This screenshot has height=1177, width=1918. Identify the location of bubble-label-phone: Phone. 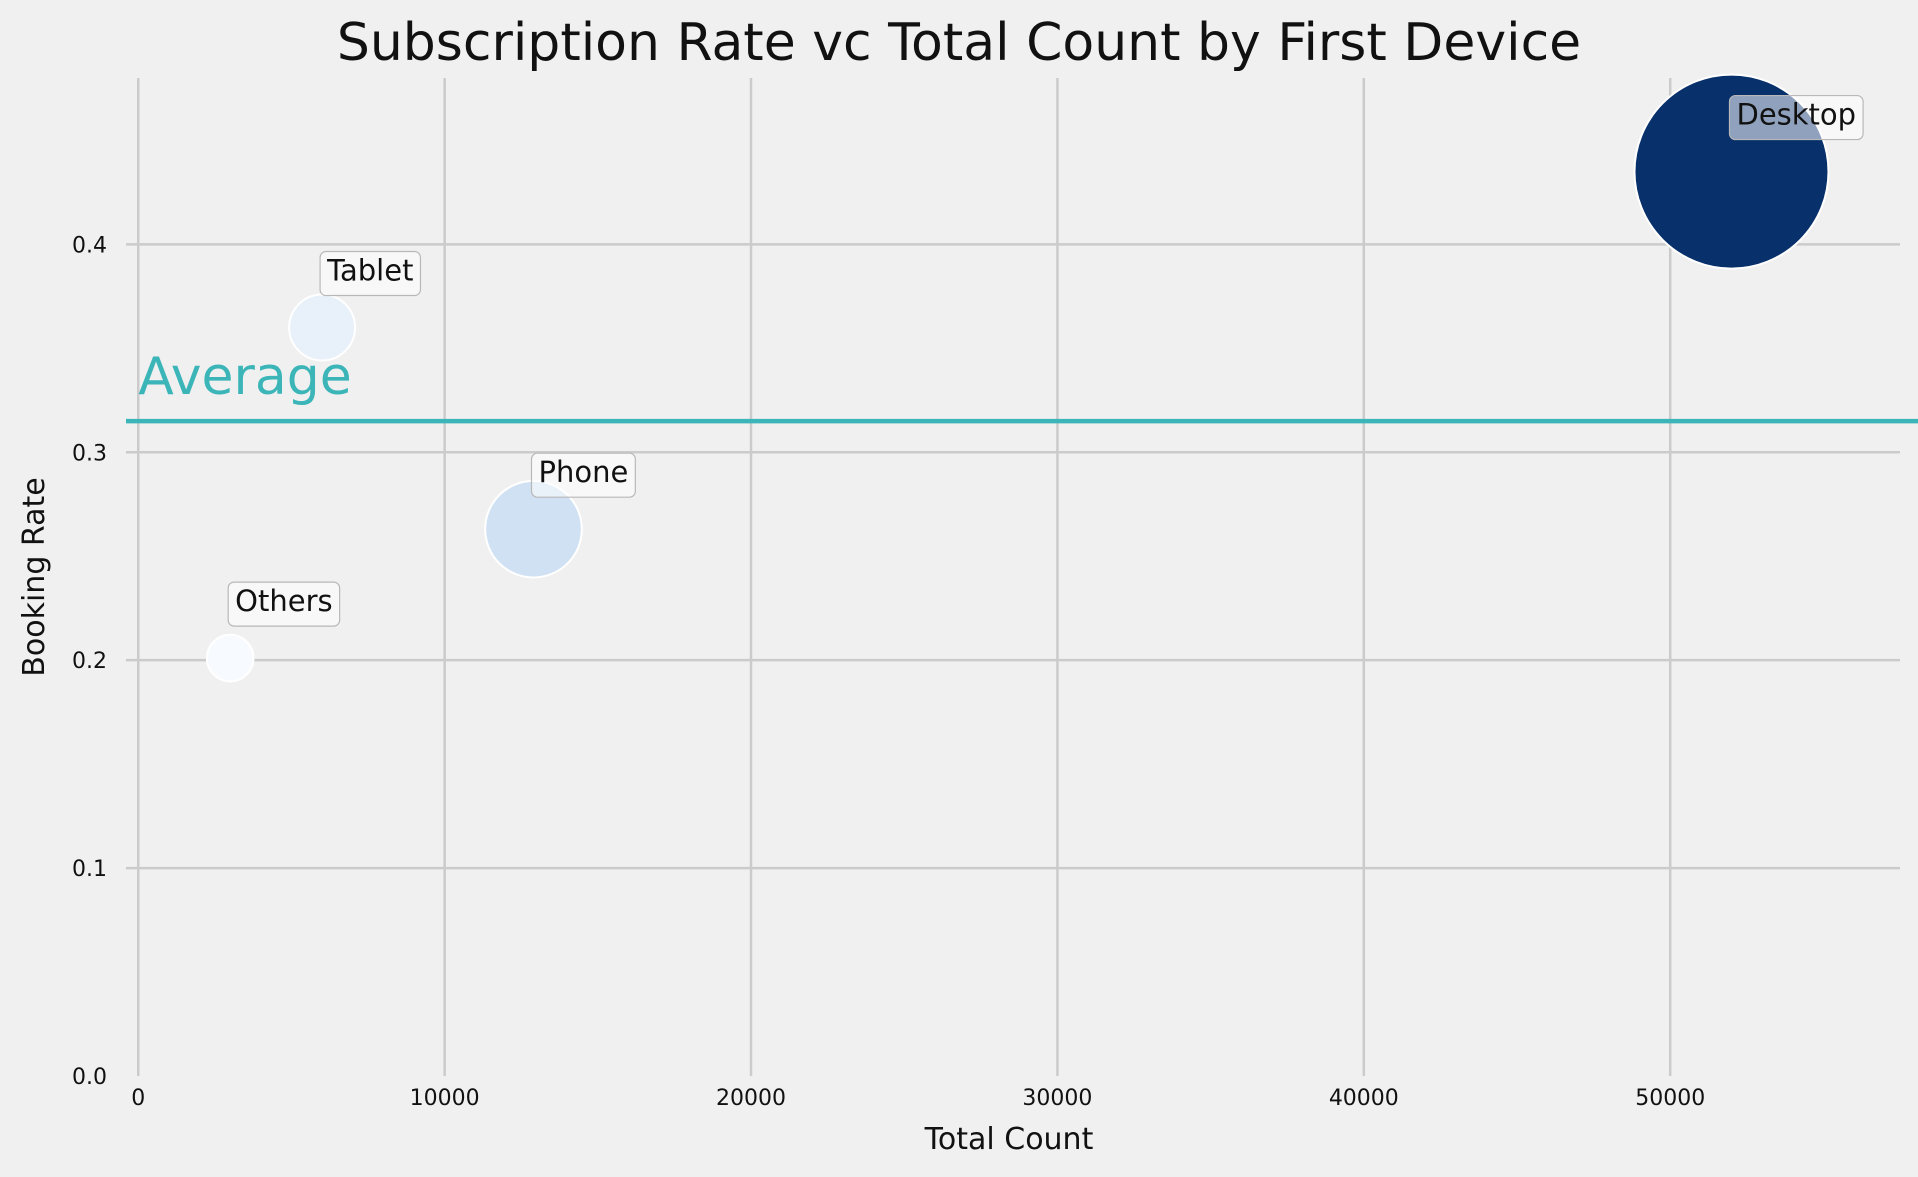
(583, 472).